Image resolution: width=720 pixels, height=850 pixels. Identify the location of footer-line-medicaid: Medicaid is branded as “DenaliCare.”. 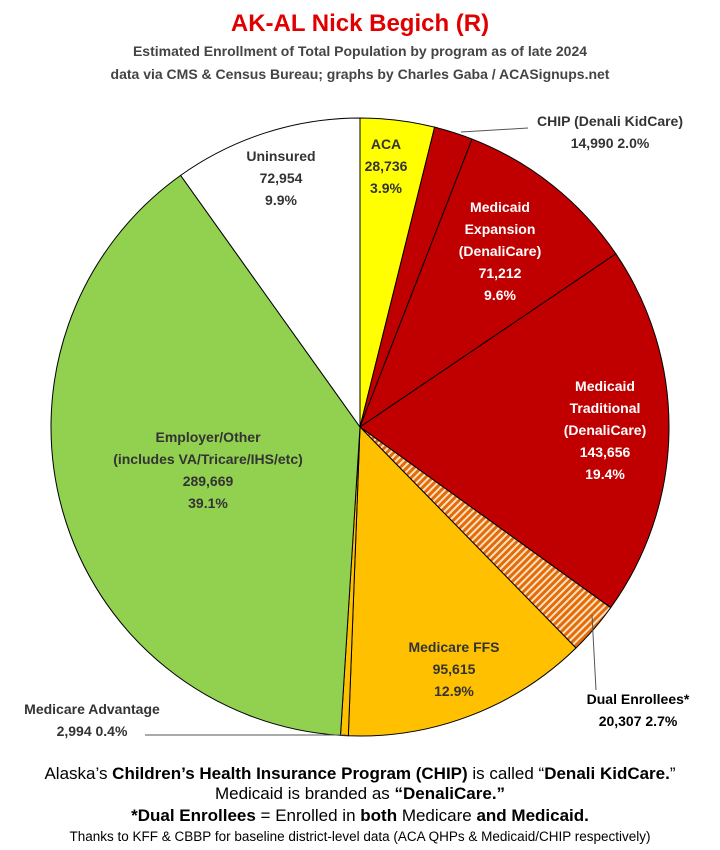
(360, 794).